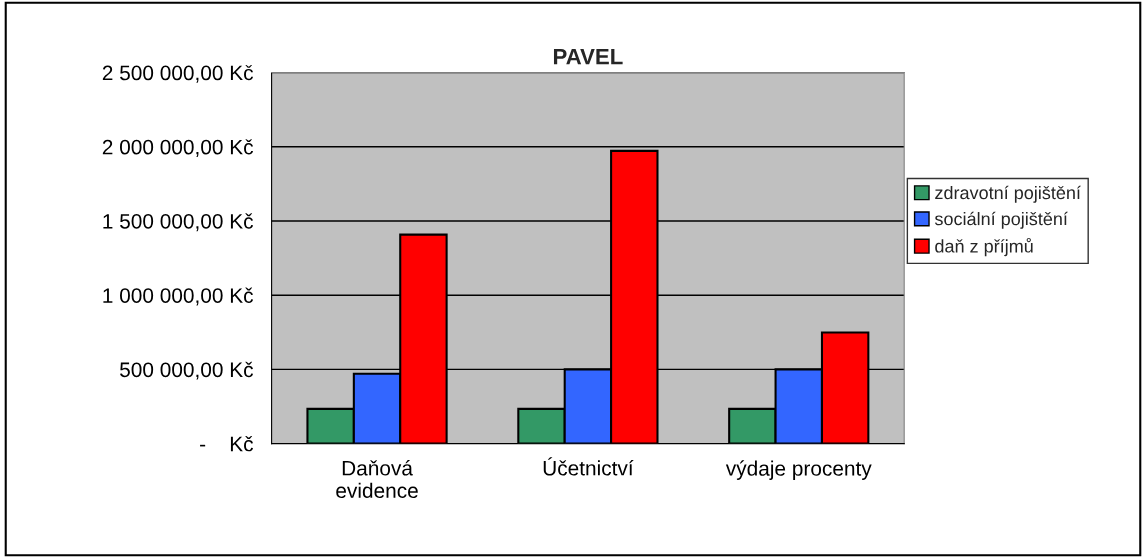 The width and height of the screenshot is (1146, 558). What do you see at coordinates (588, 466) in the screenshot?
I see `x-tick-label: Účetnictví` at bounding box center [588, 466].